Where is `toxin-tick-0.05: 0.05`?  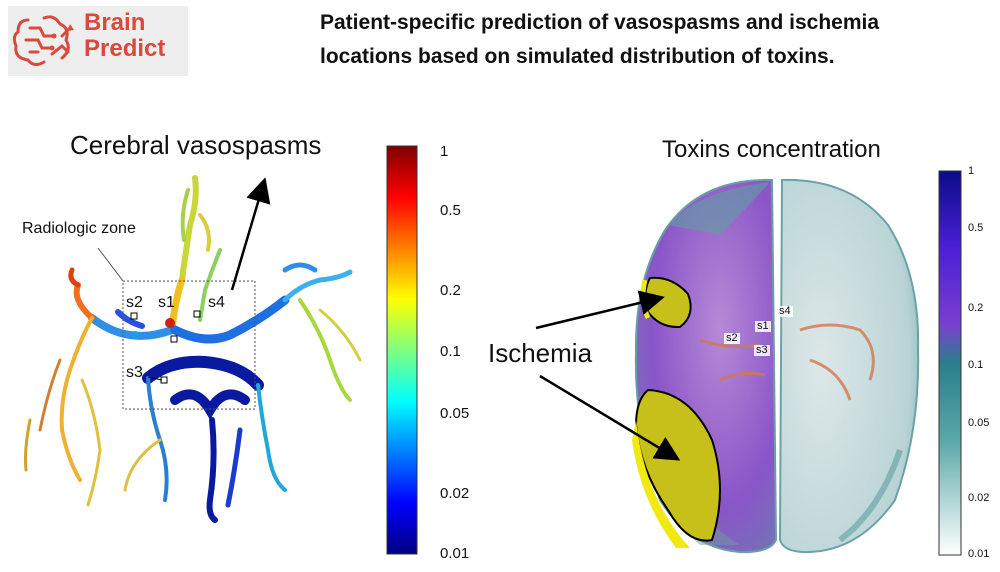
toxin-tick-0.05: 0.05 is located at coordinates (979, 423).